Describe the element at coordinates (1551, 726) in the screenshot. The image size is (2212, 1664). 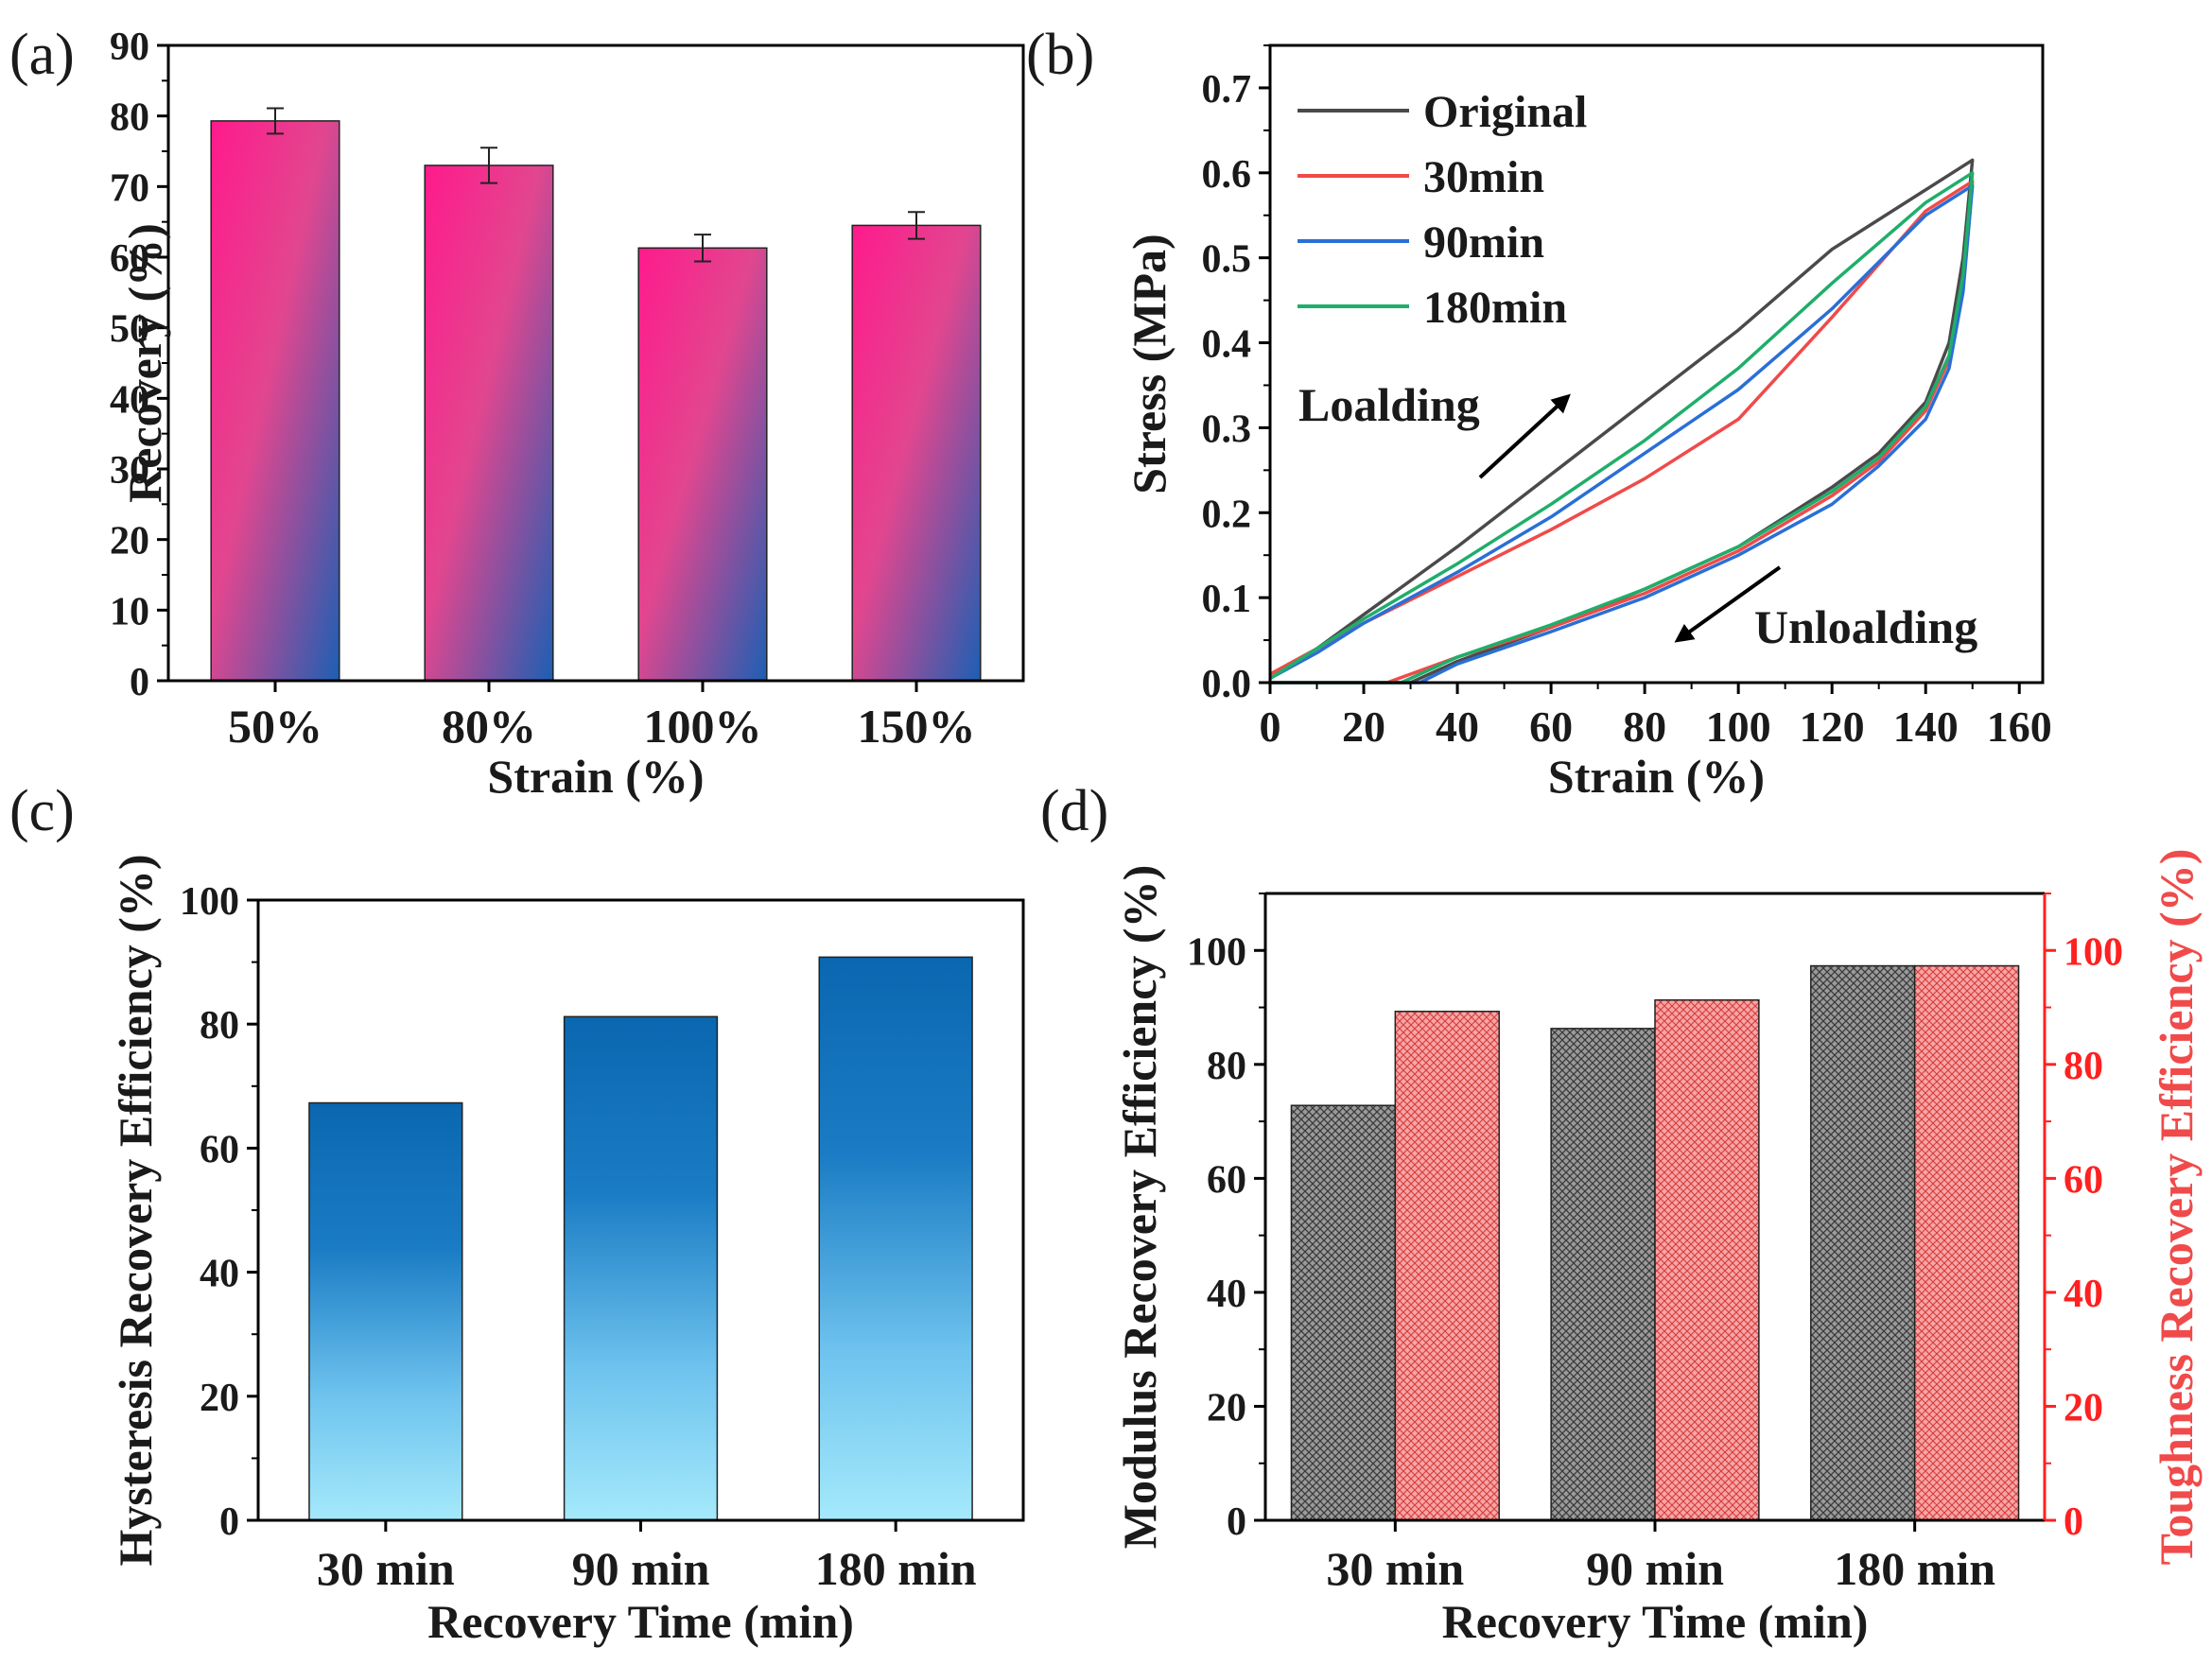
I see `xtick-label-b-3: 60` at that location.